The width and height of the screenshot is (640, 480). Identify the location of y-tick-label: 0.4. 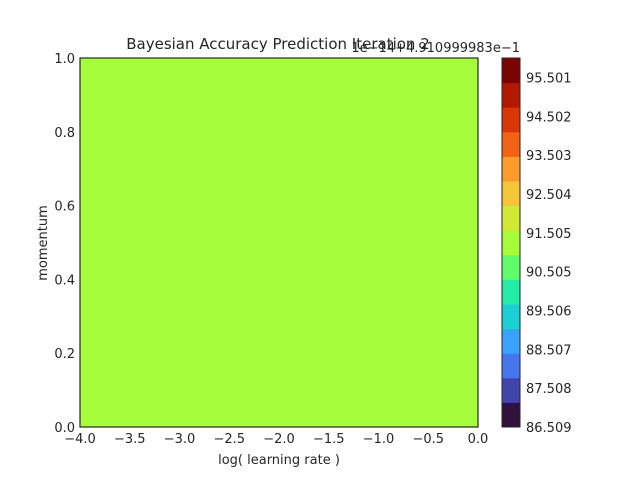
(64, 280).